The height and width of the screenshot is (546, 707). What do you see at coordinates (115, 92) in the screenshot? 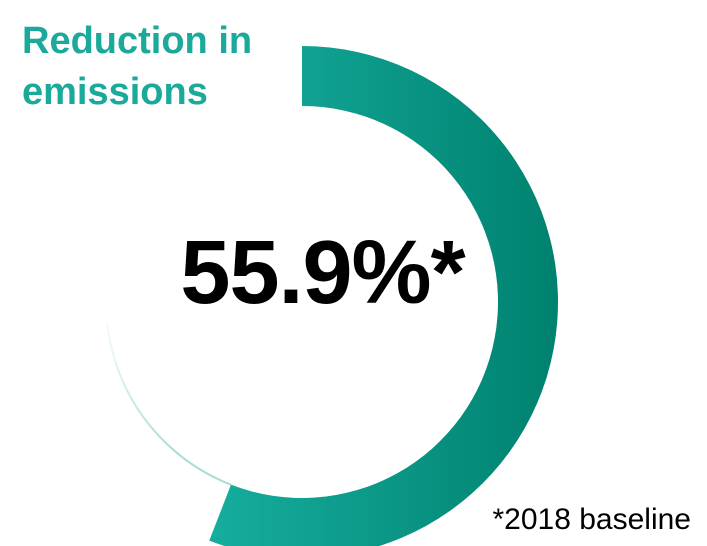
I see `chart-title-line-2: emissions` at bounding box center [115, 92].